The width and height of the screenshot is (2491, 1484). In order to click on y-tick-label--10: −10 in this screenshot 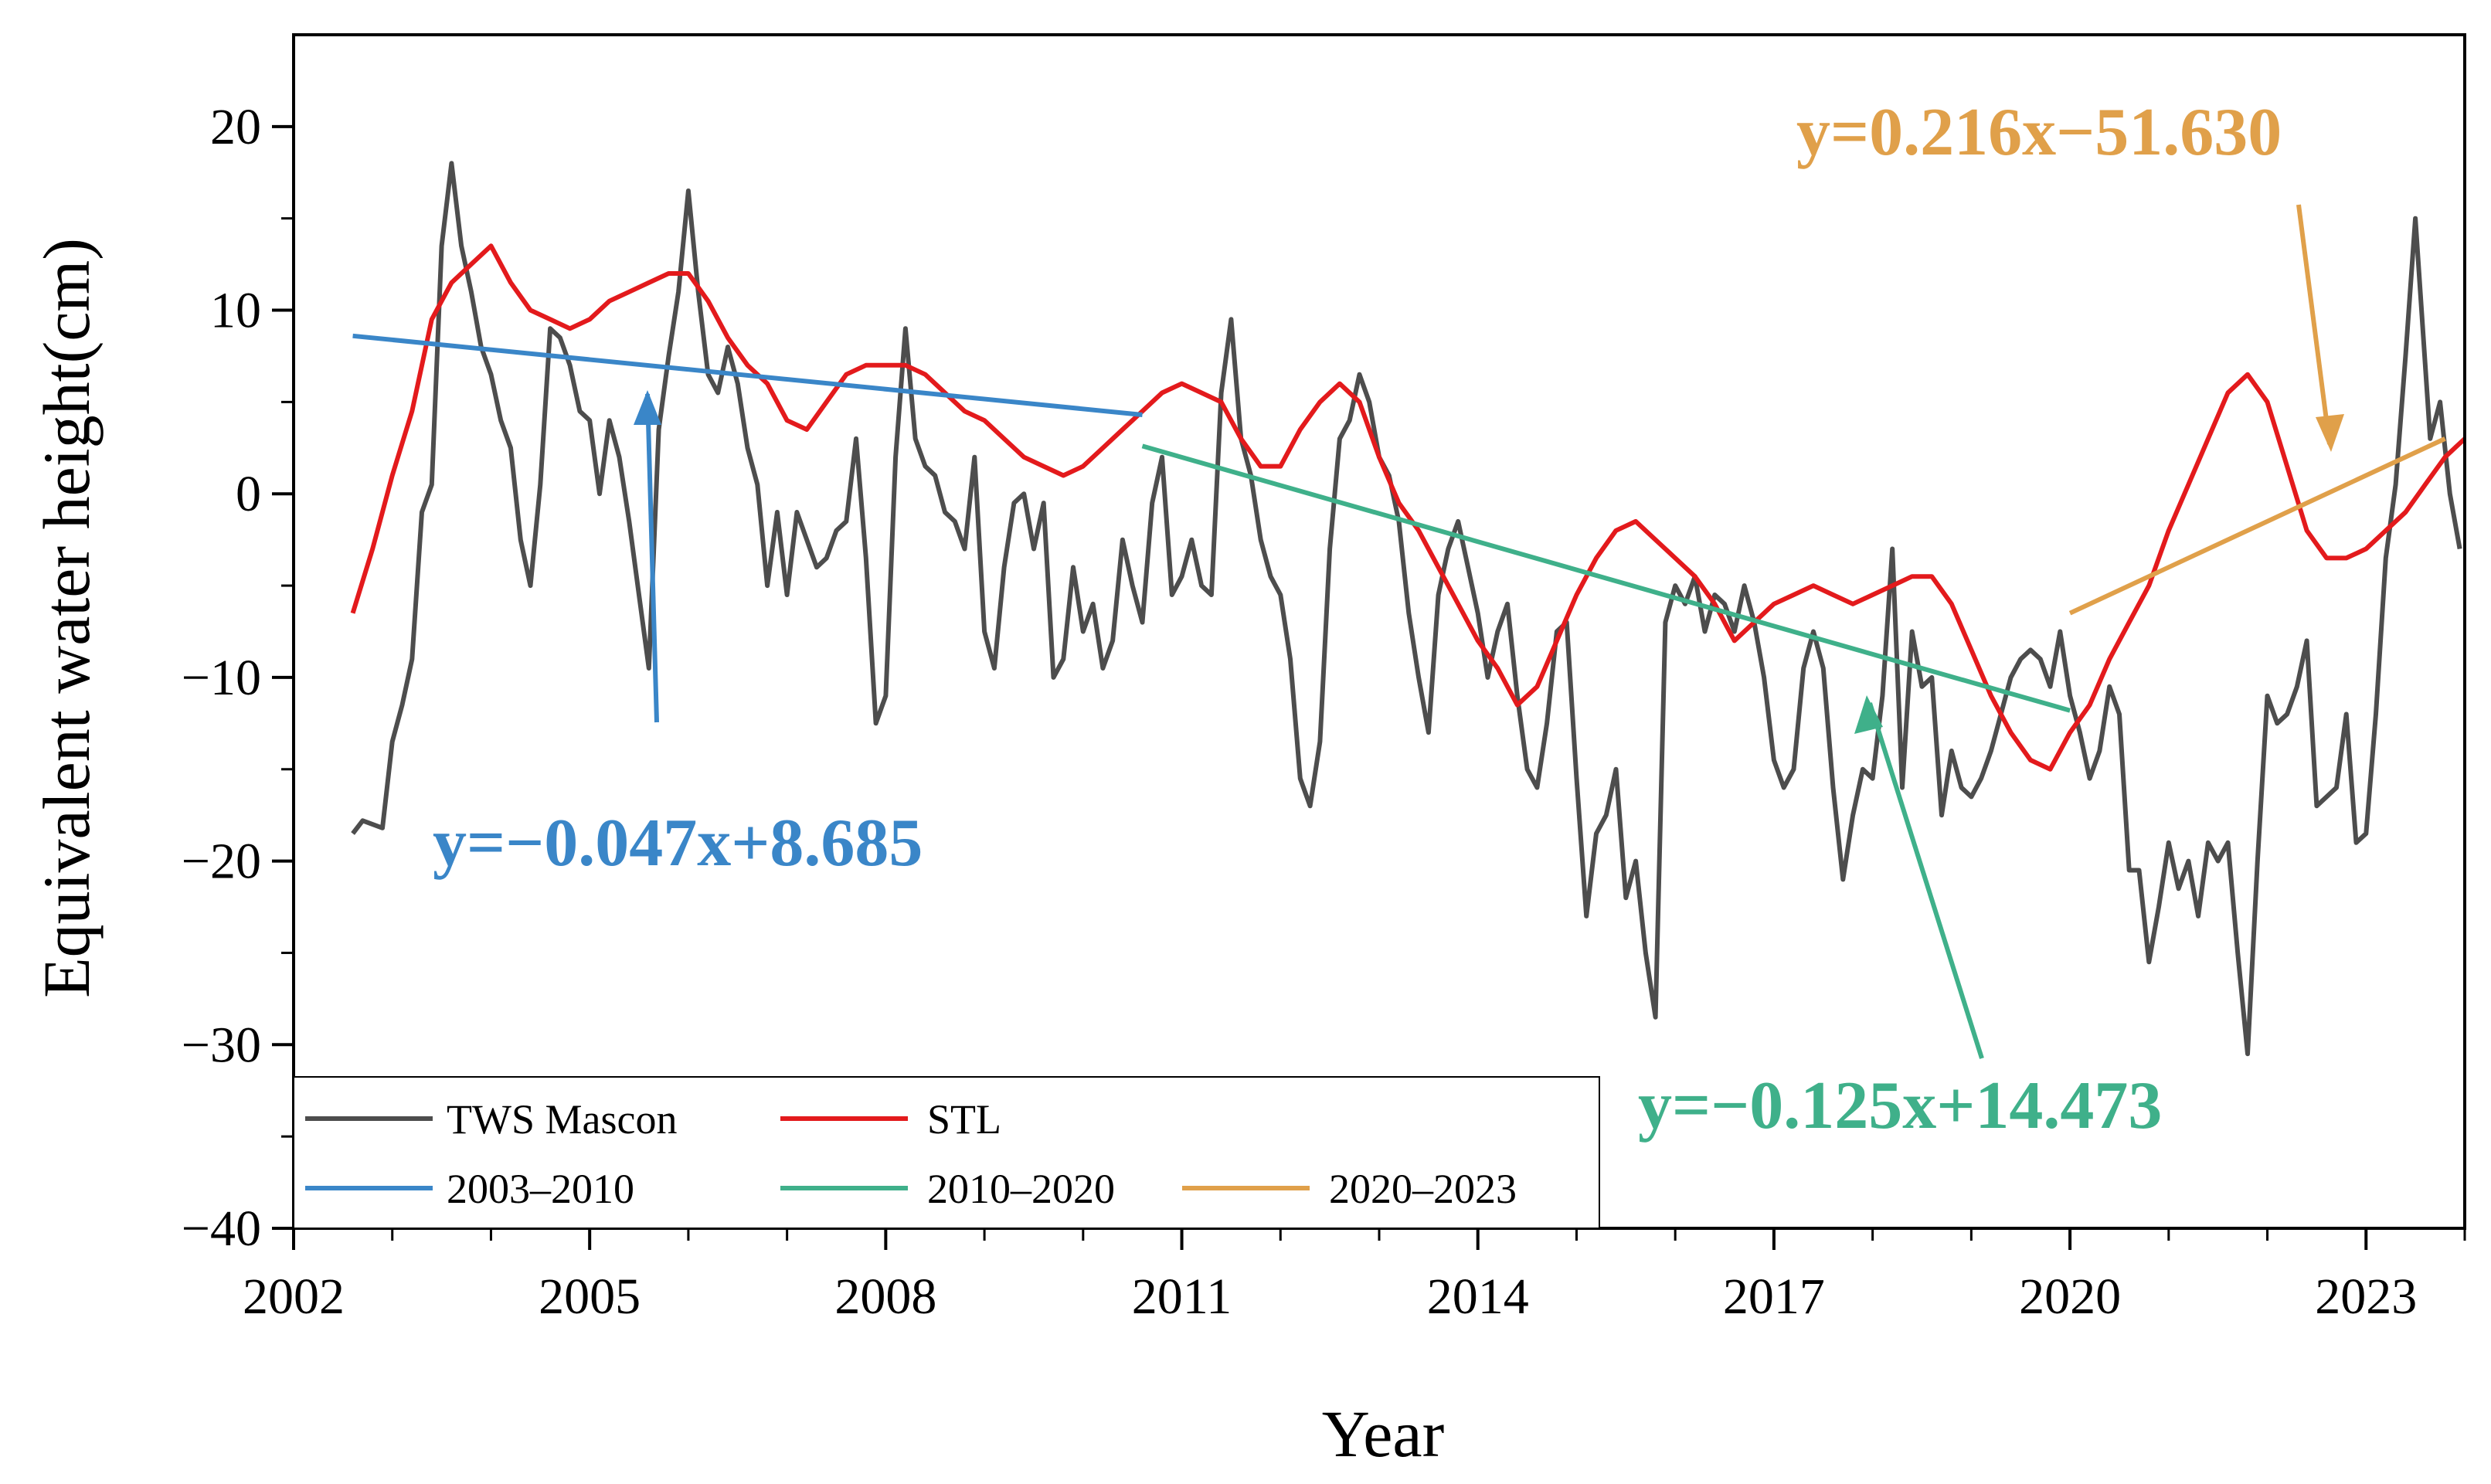, I will do `click(221, 678)`.